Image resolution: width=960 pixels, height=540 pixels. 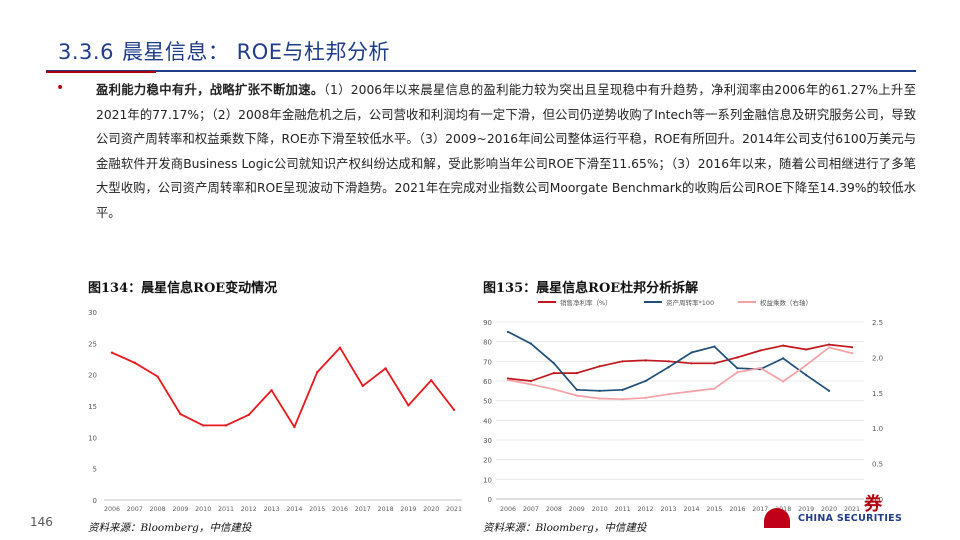 I want to click on x-tick-label: 2020, so click(x=431, y=509).